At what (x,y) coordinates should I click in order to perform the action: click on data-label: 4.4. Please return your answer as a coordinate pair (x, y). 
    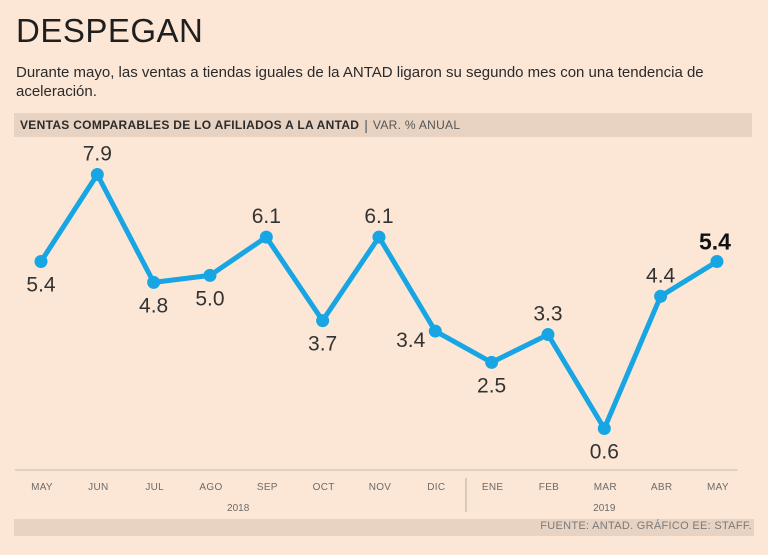
    Looking at the image, I should click on (661, 275).